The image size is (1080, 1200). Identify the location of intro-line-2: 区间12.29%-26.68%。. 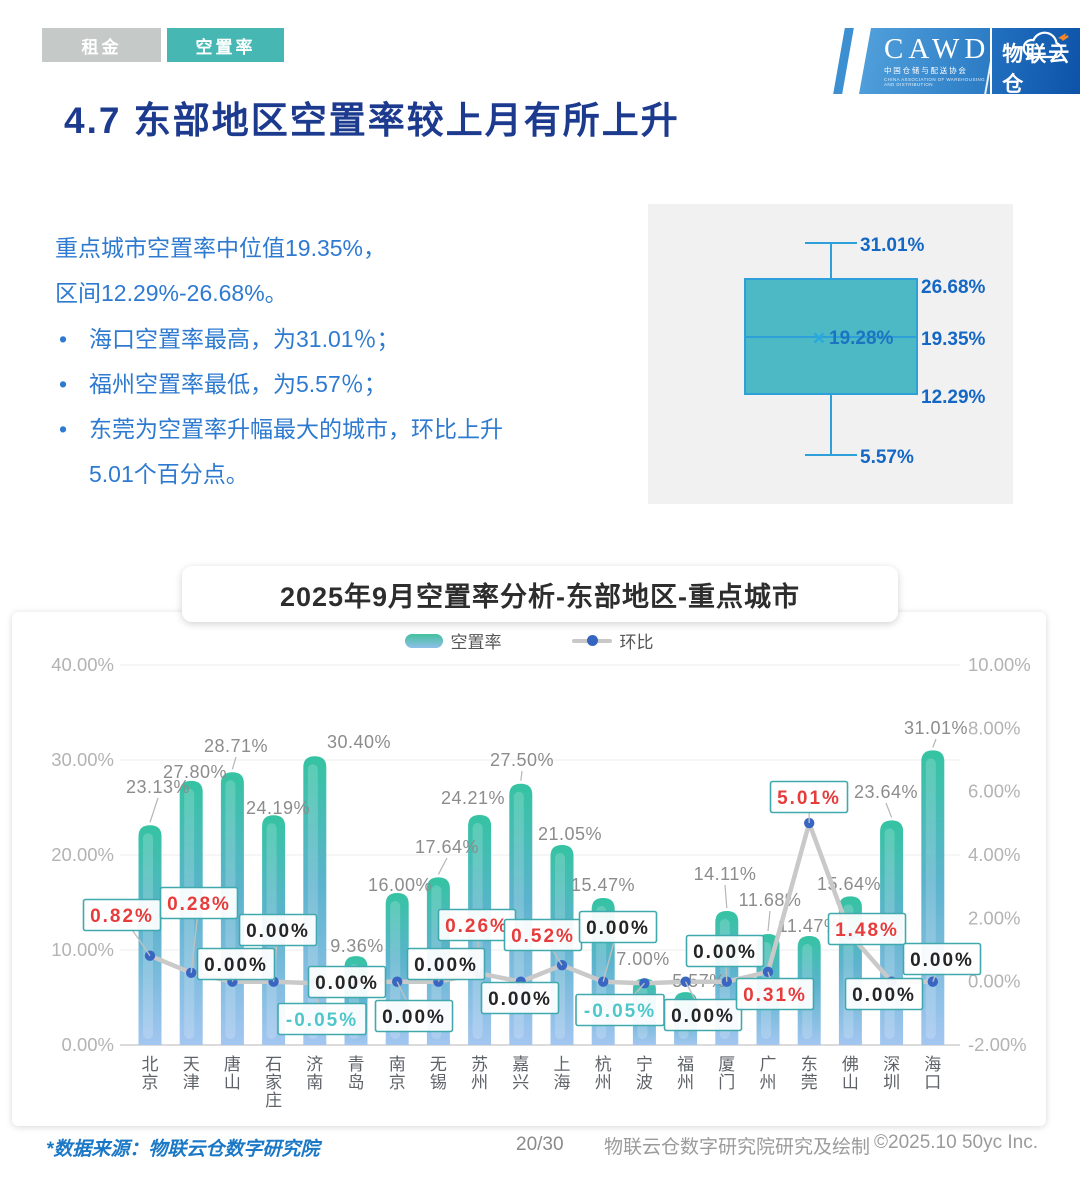
(171, 293).